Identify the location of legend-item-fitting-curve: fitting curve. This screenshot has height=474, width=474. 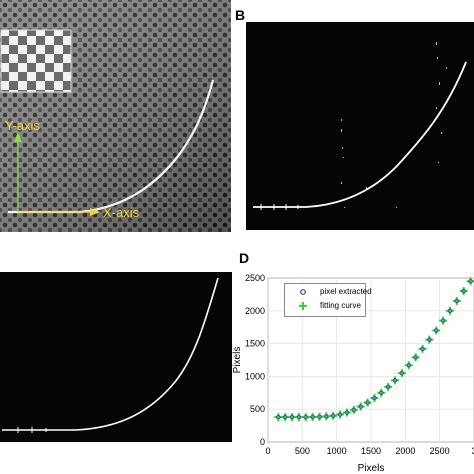
(325, 306).